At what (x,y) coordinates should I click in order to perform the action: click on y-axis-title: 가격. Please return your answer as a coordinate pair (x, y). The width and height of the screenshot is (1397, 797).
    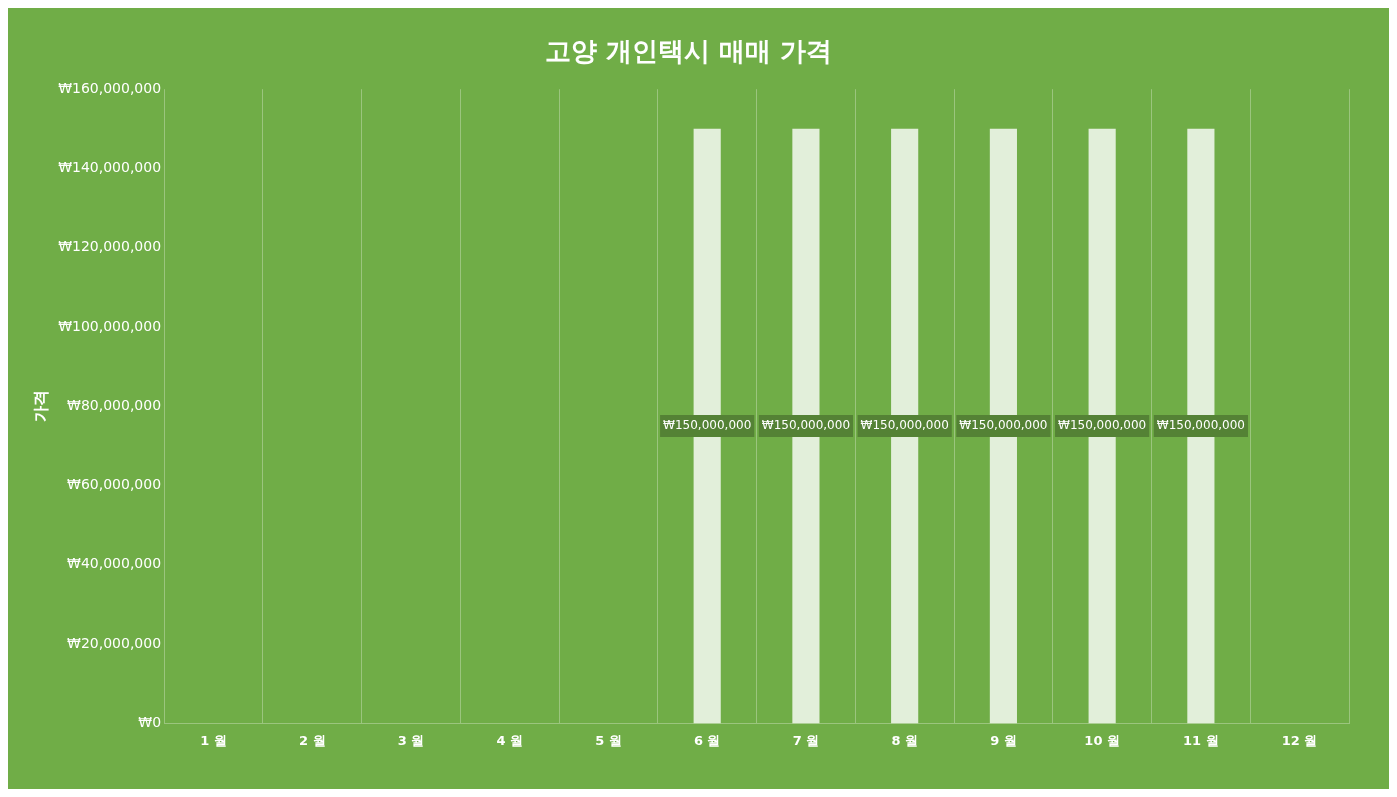
    Looking at the image, I should click on (40, 406).